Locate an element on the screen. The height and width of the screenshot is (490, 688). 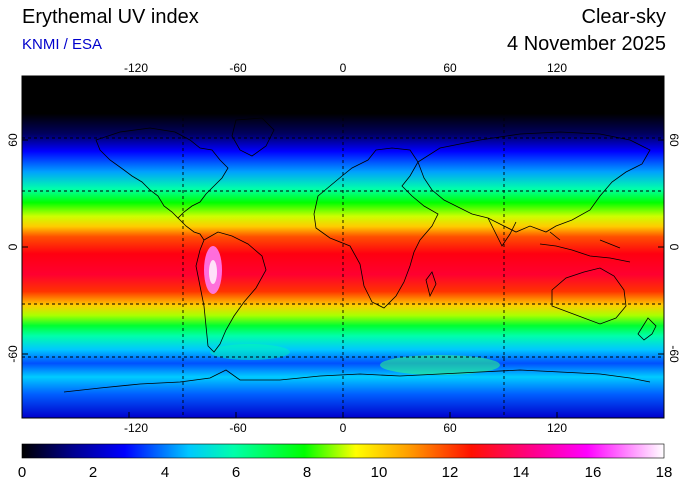
lon-label-bottom: 60 is located at coordinates (450, 428).